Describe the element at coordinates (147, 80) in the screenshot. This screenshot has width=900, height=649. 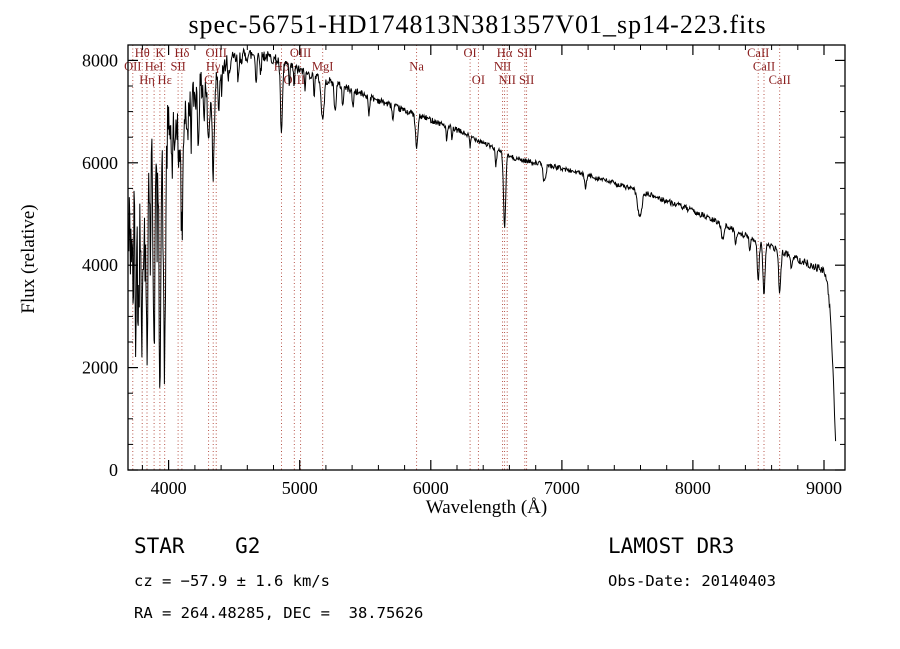
I see `spectral-line-label: Hη` at that location.